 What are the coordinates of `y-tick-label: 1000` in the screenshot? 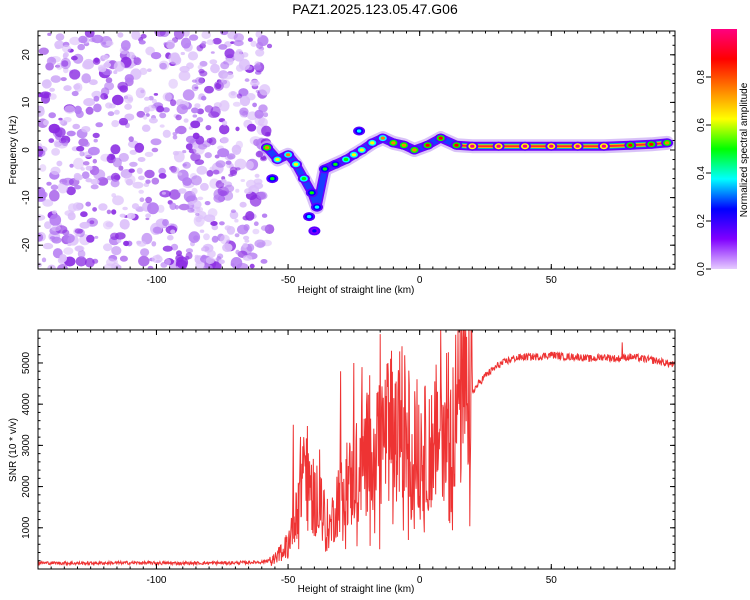 It's located at (26, 527).